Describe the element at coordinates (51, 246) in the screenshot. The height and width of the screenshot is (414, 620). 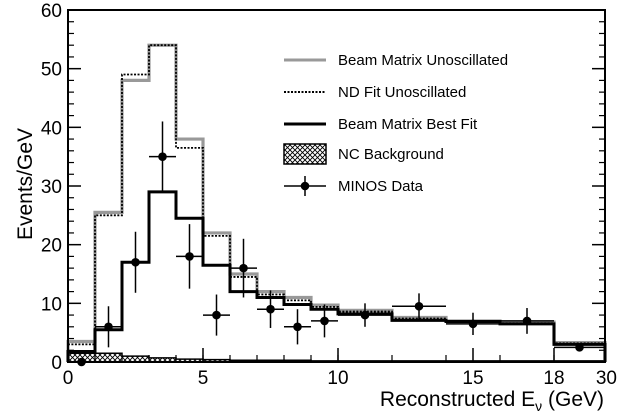
I see `y-tick-label: 20` at that location.